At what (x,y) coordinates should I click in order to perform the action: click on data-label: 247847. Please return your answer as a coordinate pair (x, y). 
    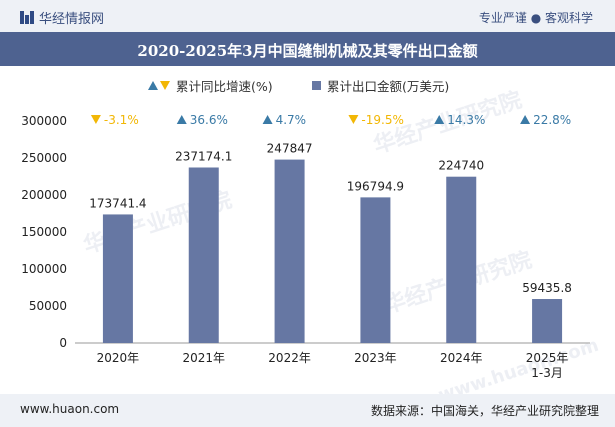
    Looking at the image, I should click on (290, 149).